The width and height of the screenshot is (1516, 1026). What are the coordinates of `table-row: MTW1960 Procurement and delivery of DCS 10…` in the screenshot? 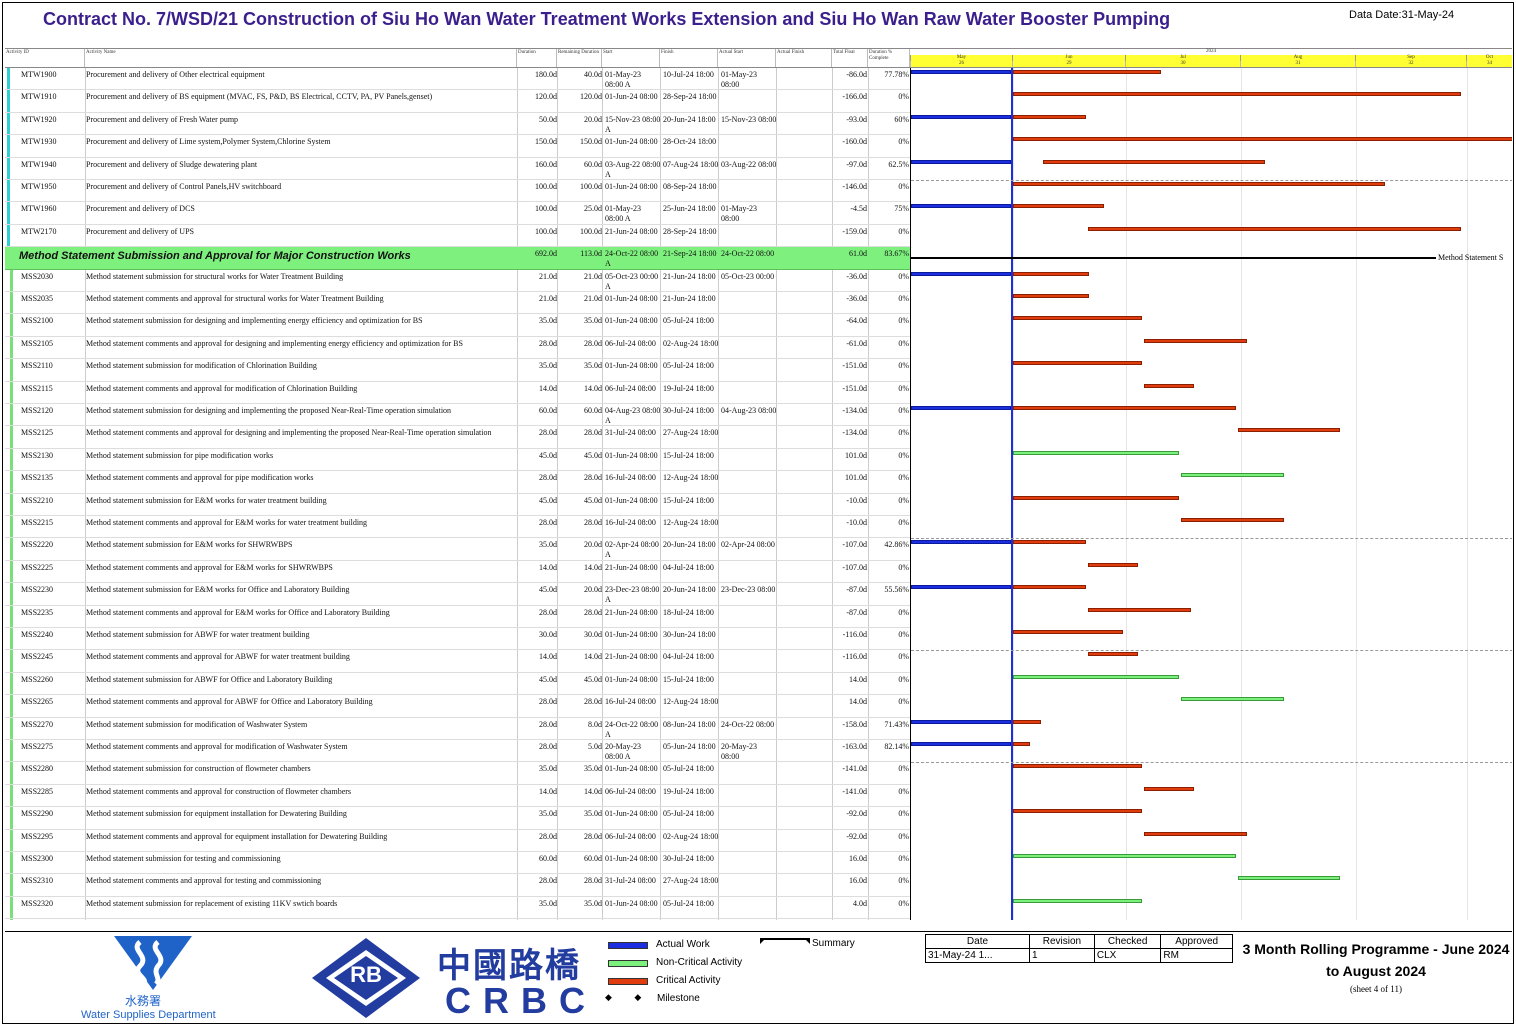 It's located at (457, 213).